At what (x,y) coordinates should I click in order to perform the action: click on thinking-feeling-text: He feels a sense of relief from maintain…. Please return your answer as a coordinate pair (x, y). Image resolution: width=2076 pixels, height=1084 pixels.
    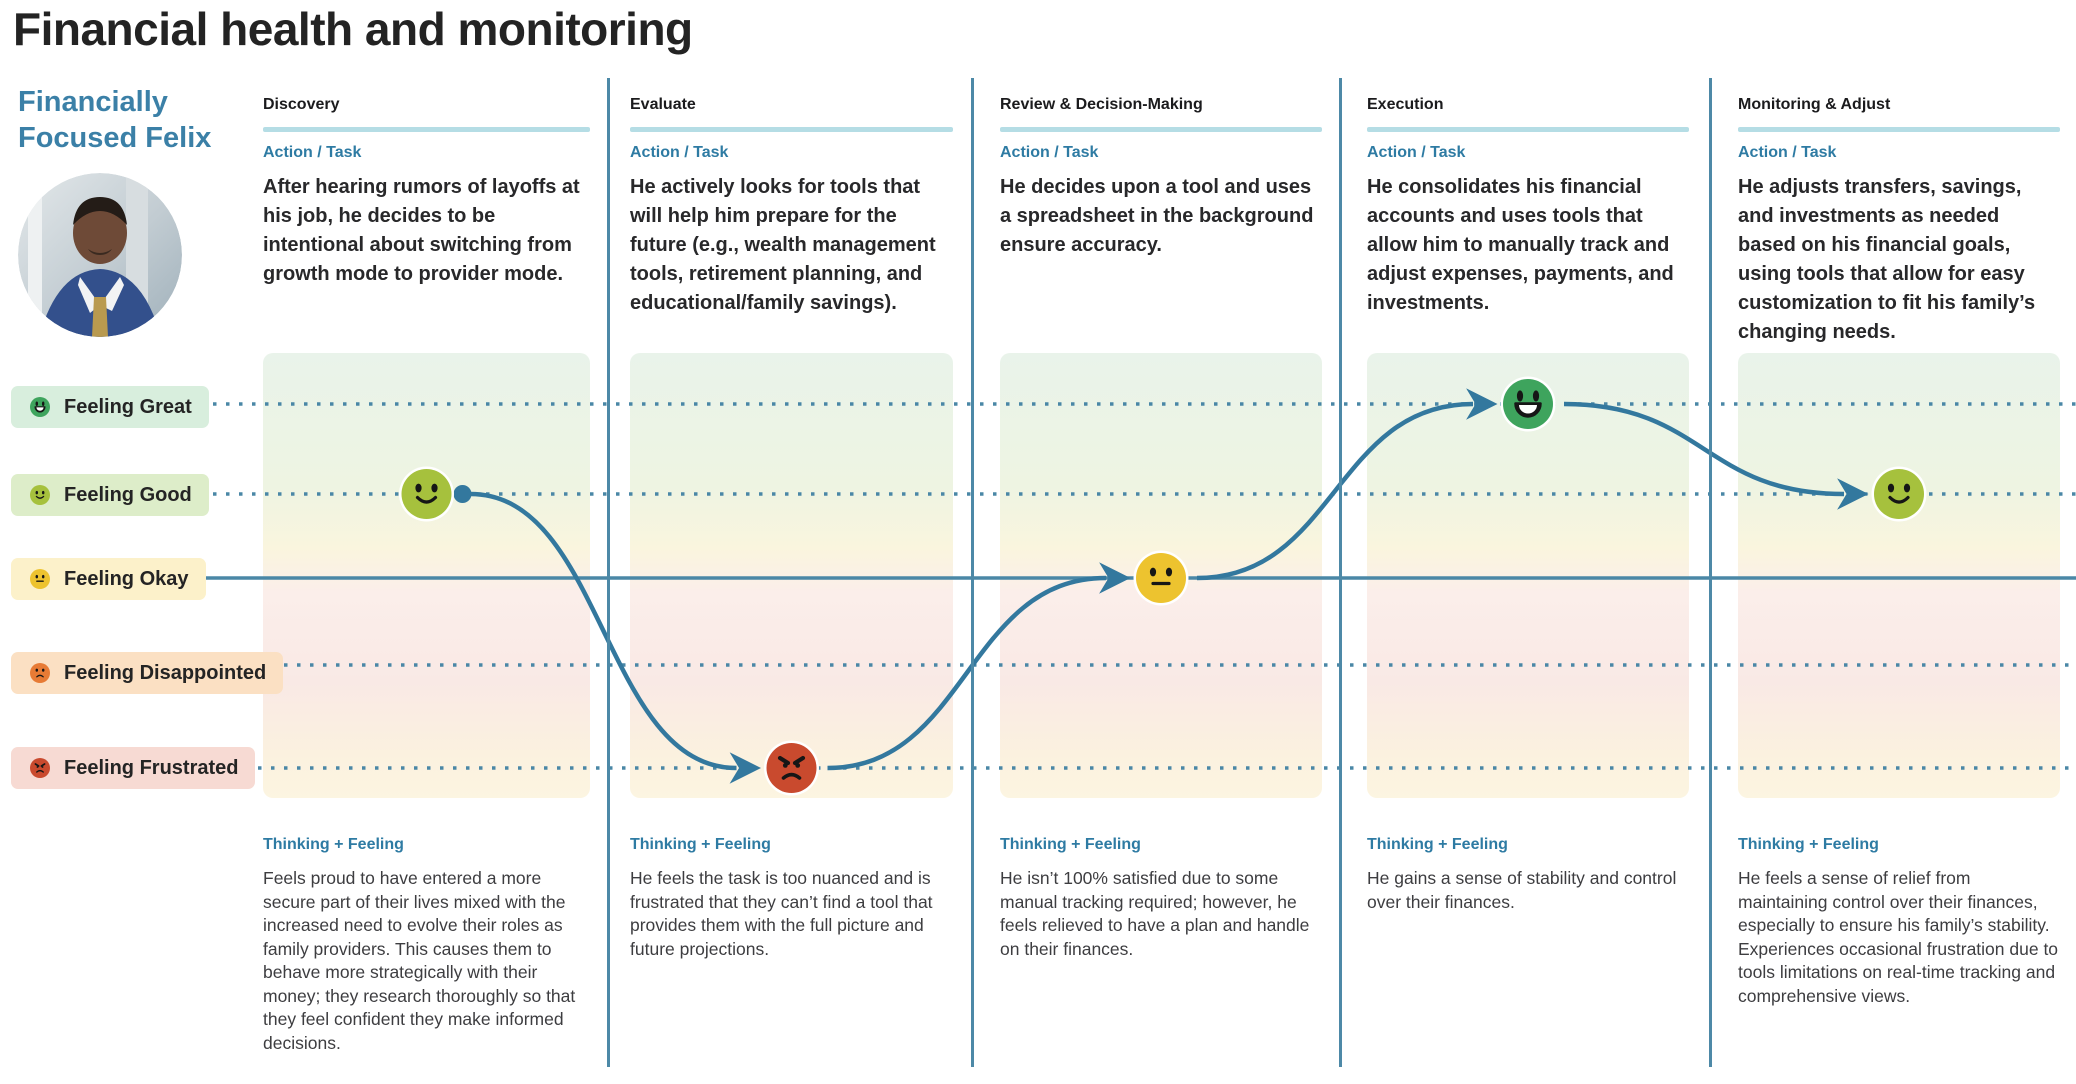
    Looking at the image, I should click on (1898, 937).